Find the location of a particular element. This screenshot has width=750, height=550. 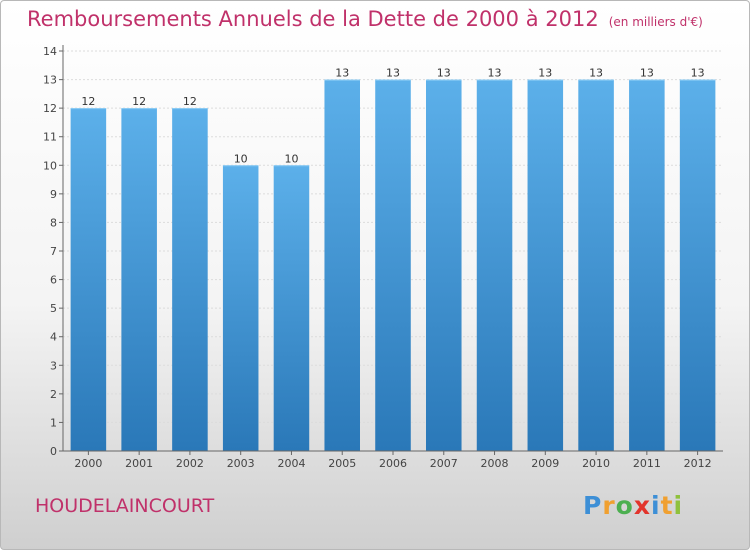

x-tick-label: 2011 is located at coordinates (647, 463).